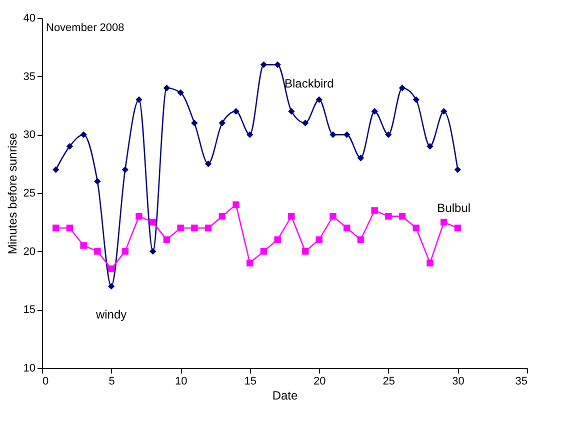  What do you see at coordinates (320, 382) in the screenshot?
I see `x-tick-label: 20` at bounding box center [320, 382].